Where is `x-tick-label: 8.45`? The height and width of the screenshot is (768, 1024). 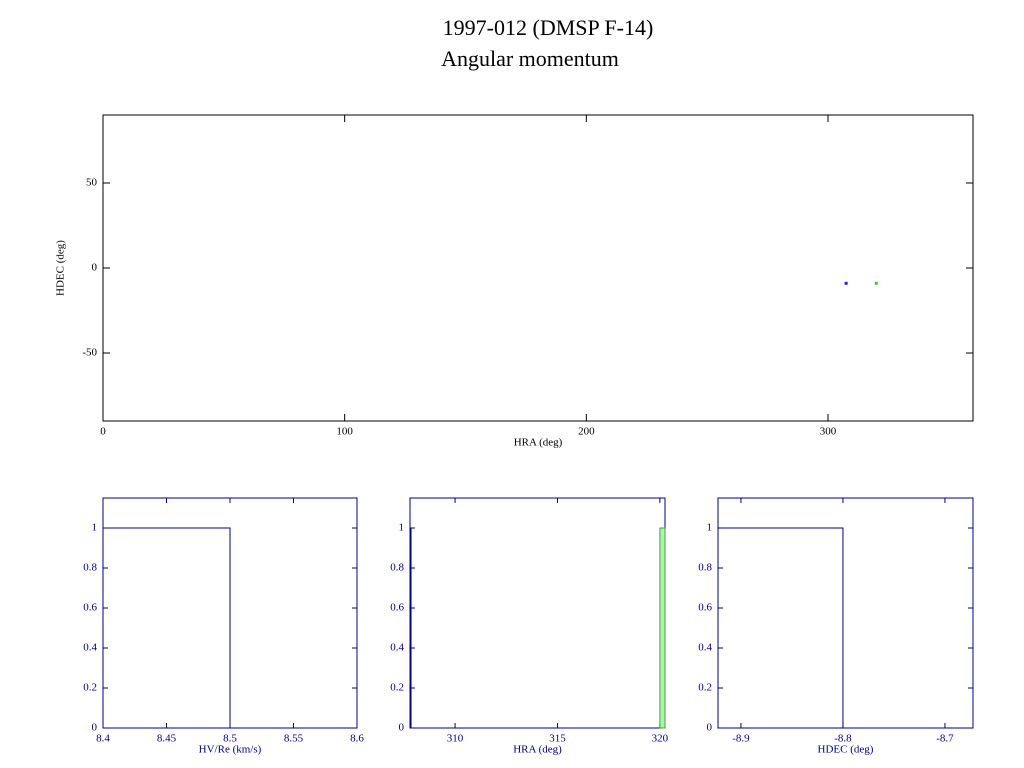 x-tick-label: 8.45 is located at coordinates (167, 739).